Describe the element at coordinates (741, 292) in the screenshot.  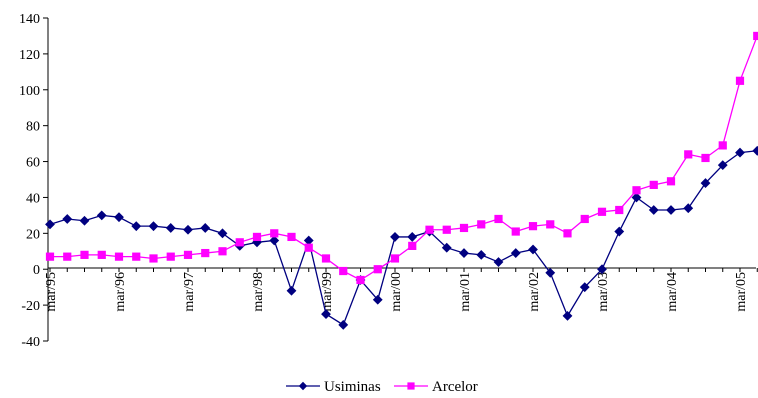
I see `x-tick-label: mar/05` at that location.